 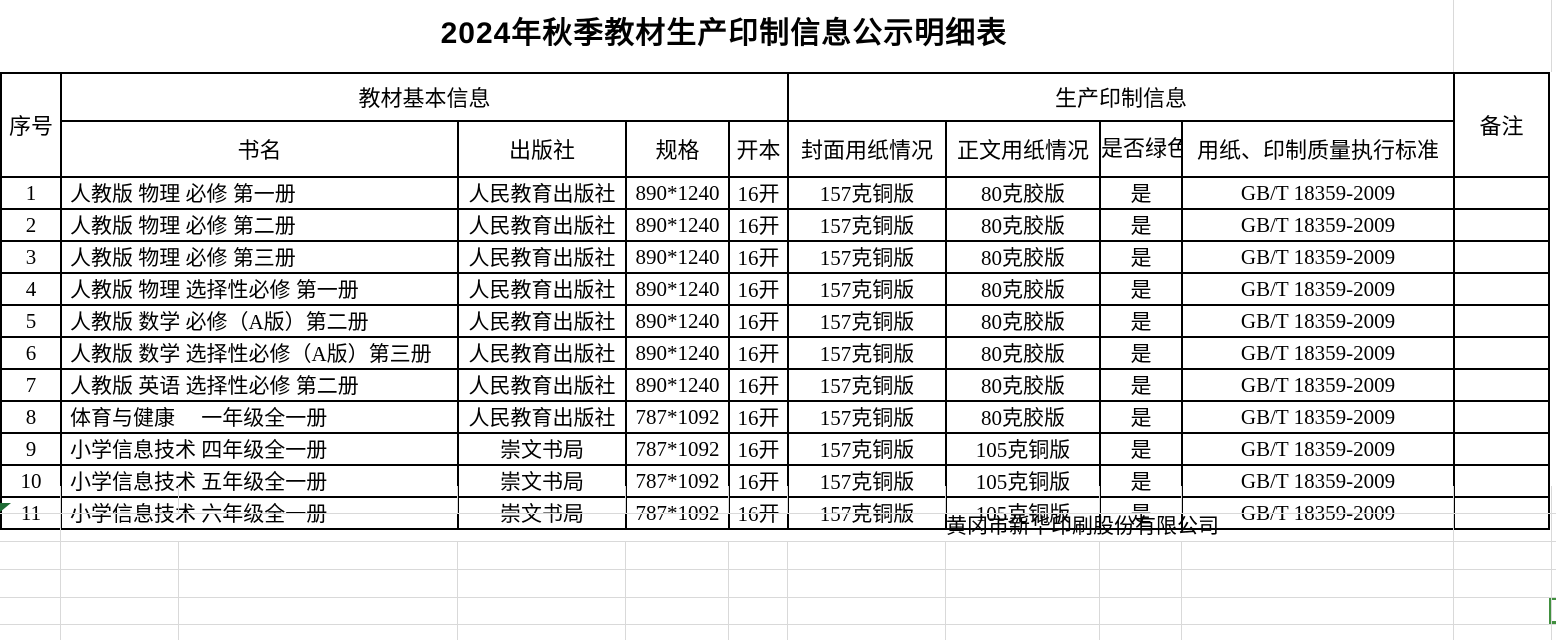 What do you see at coordinates (31, 289) in the screenshot?
I see `cell-serial: 4` at bounding box center [31, 289].